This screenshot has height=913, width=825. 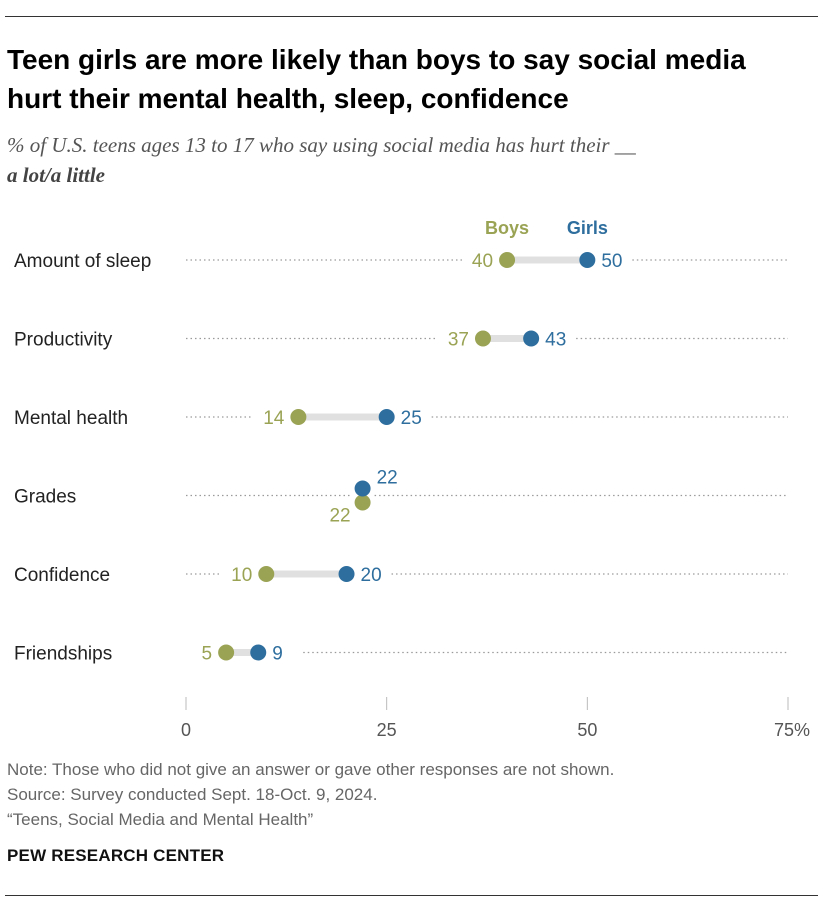 I want to click on category-label: Grades, so click(x=45, y=497).